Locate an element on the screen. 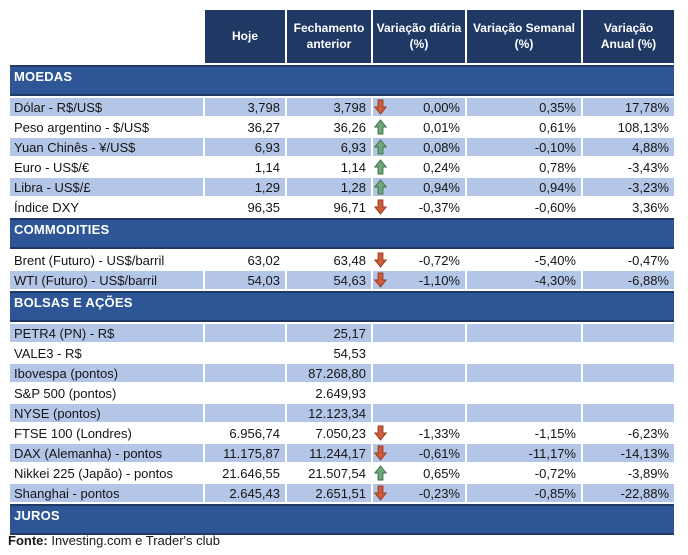  section-row: JUROS is located at coordinates (342, 519).